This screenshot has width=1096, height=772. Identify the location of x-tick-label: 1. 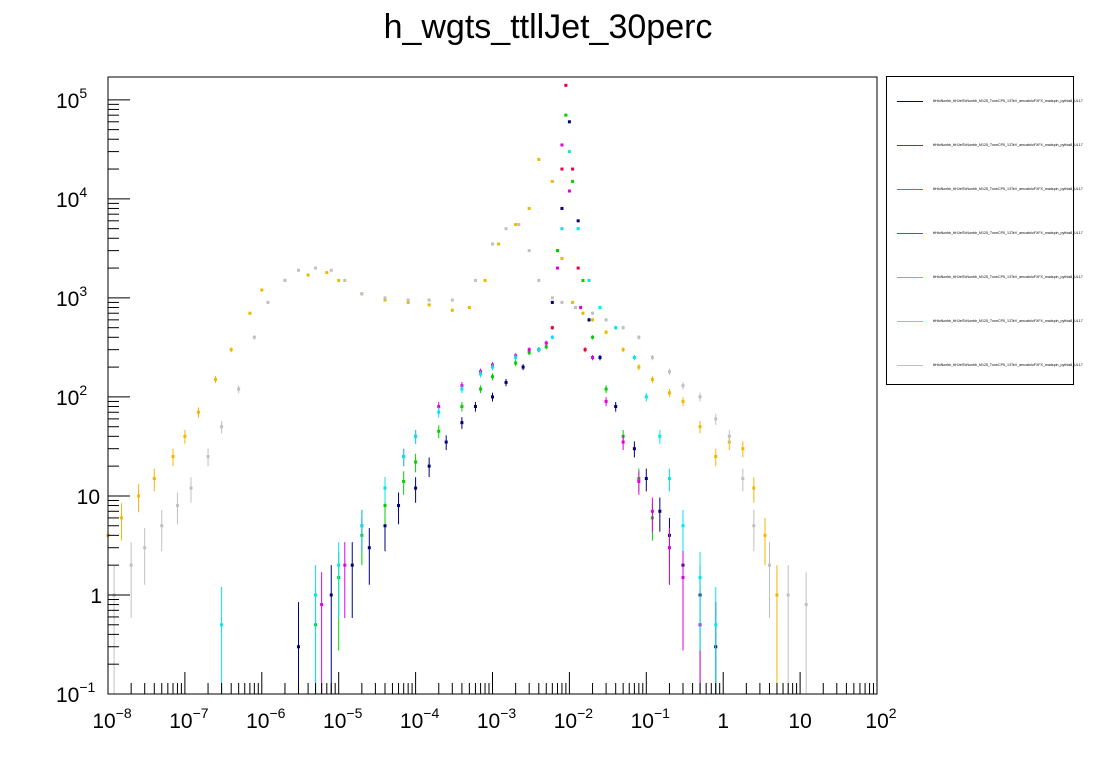
(723, 721).